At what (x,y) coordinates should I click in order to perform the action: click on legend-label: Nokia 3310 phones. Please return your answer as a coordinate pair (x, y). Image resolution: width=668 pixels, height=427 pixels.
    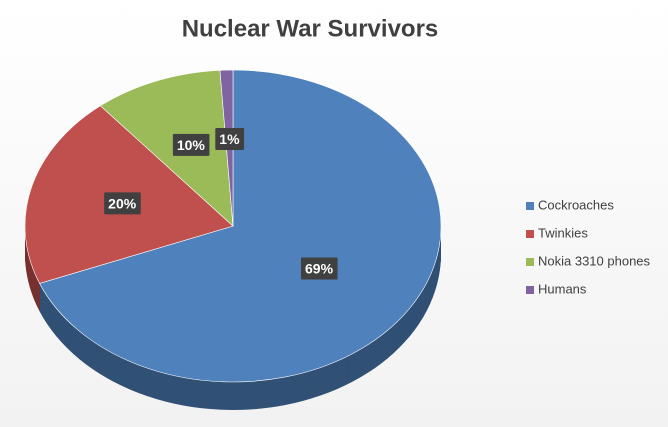
    Looking at the image, I should click on (594, 260).